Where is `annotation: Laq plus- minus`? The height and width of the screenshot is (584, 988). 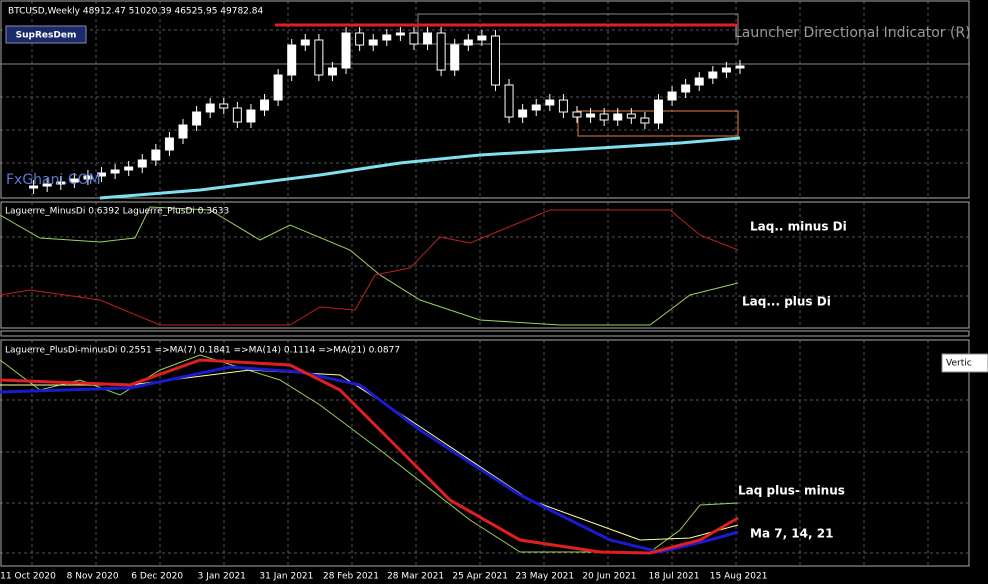 annotation: Laq plus- minus is located at coordinates (791, 491).